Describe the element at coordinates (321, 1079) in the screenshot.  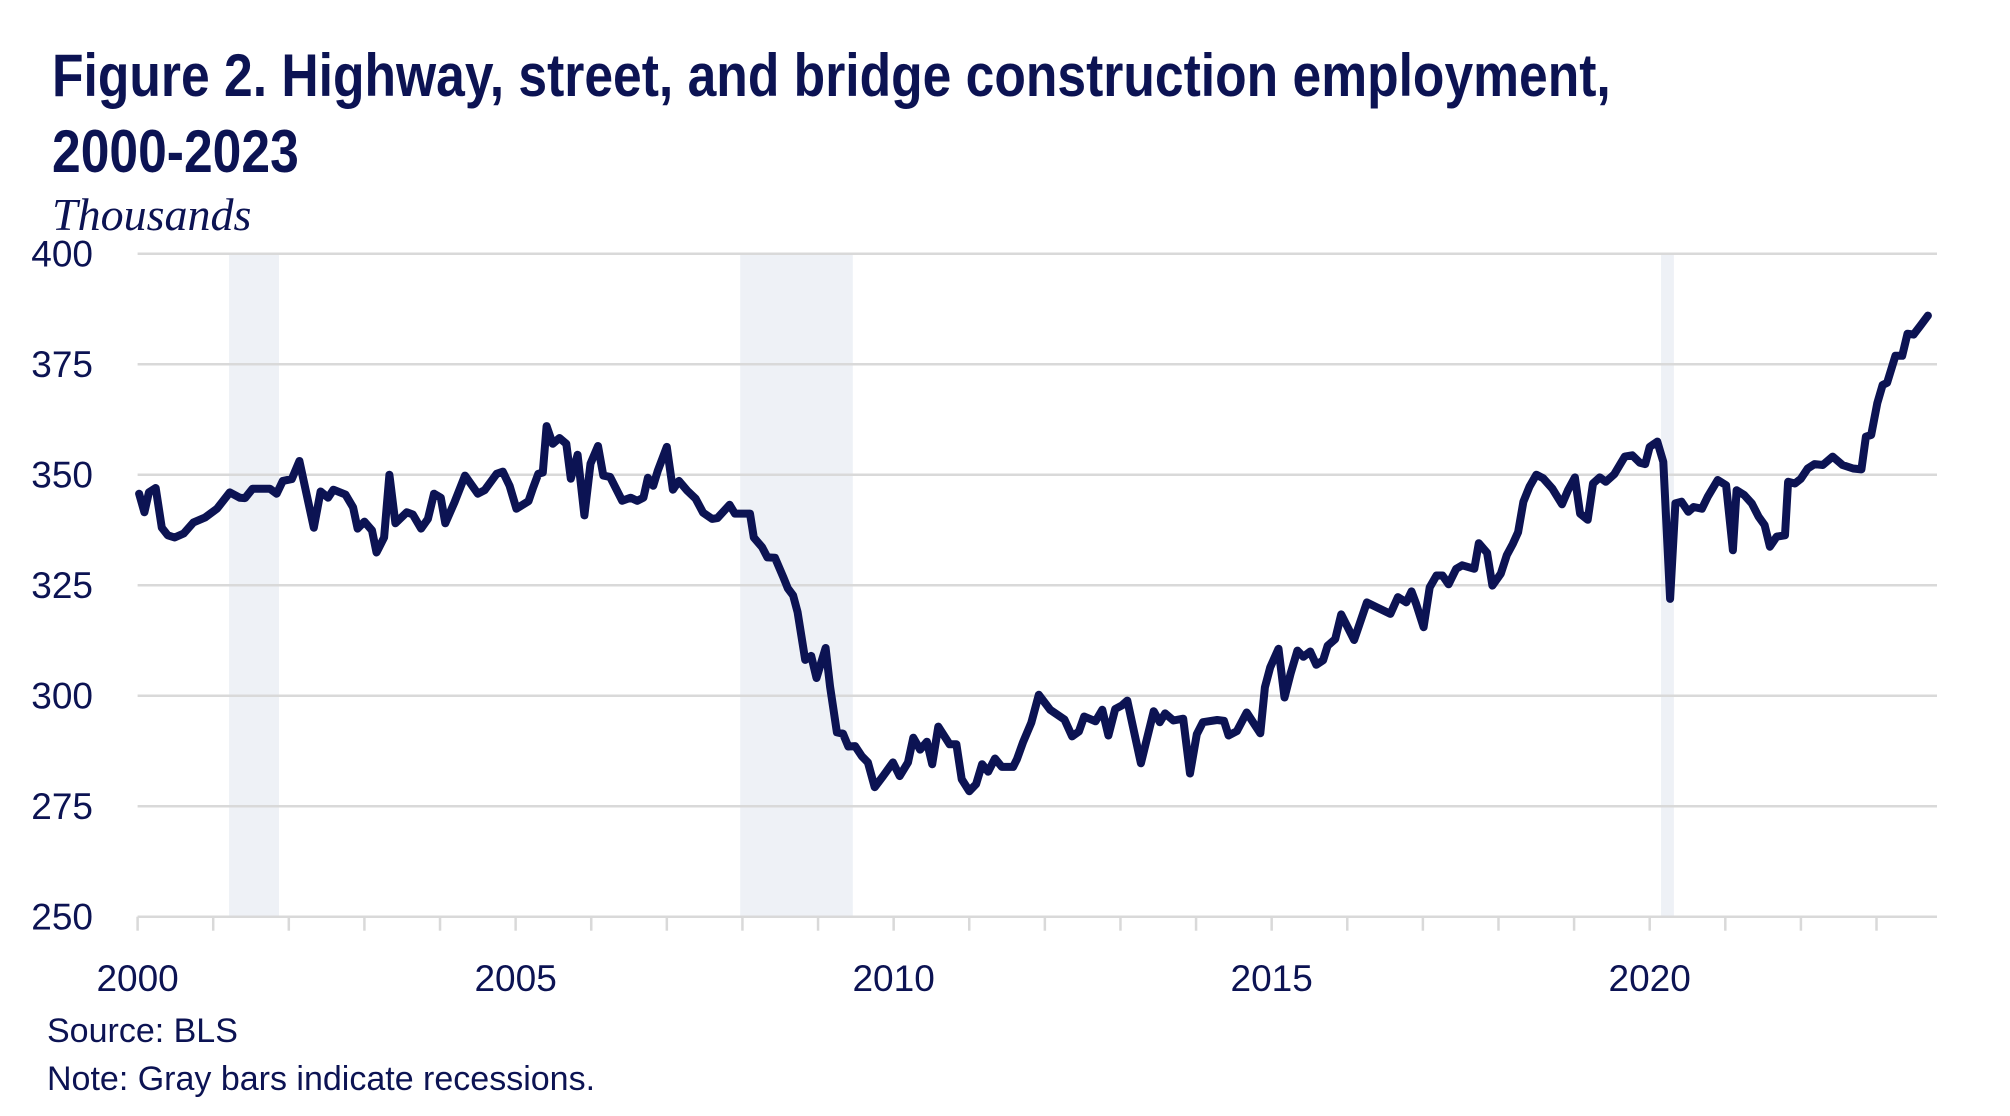
I see `recession-note: Note: Gray bars indicate recessions.` at that location.